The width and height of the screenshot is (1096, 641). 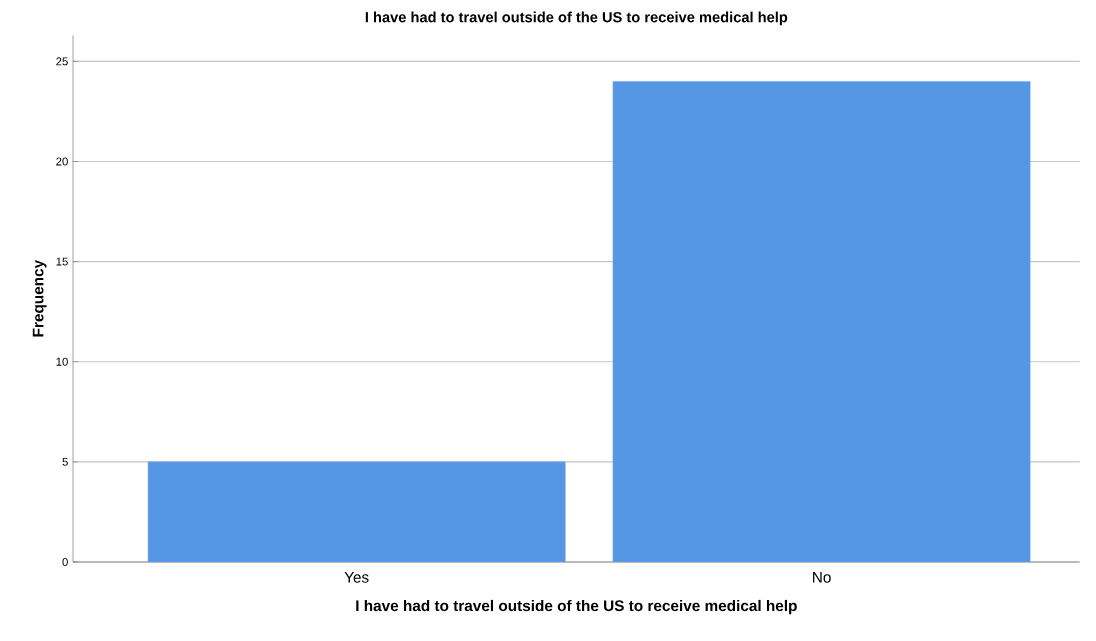 I want to click on y-tick-label: 25, so click(x=62, y=61).